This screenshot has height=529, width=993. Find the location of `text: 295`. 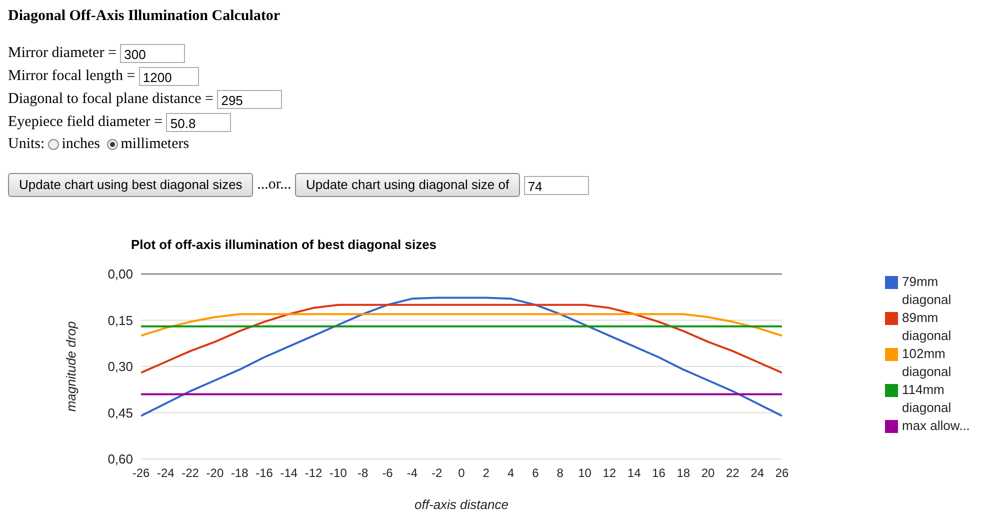

text: 295 is located at coordinates (249, 99).